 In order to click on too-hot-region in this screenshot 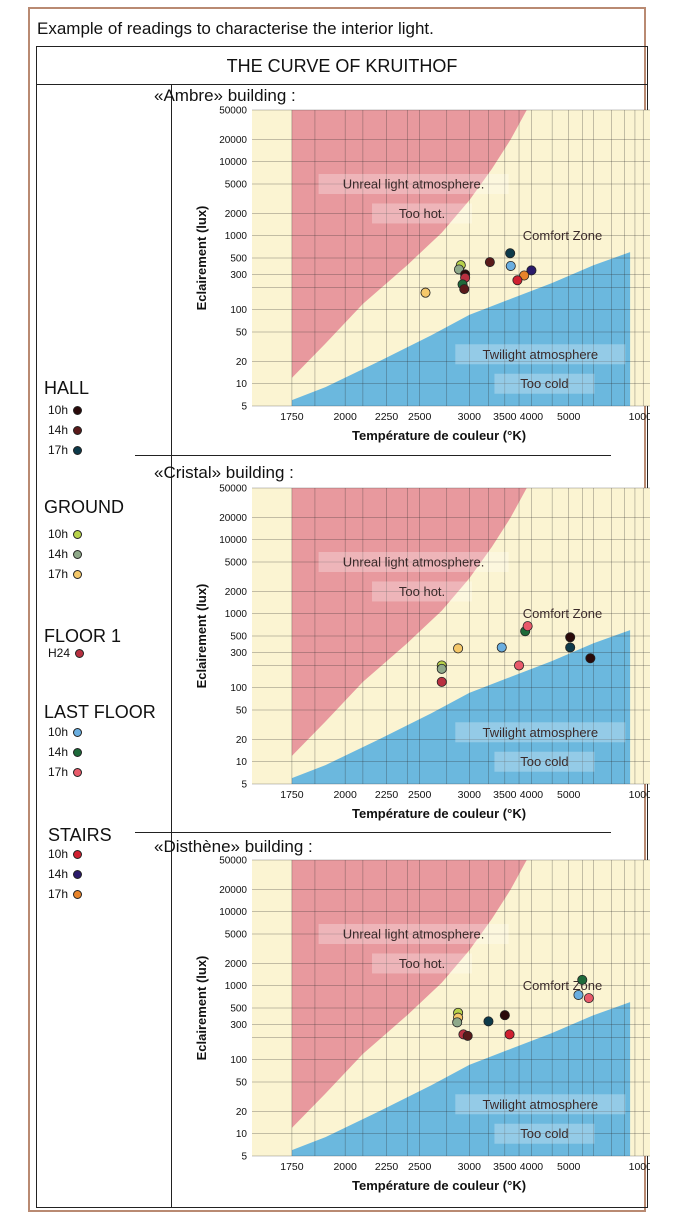, I will do `click(409, 244)`.